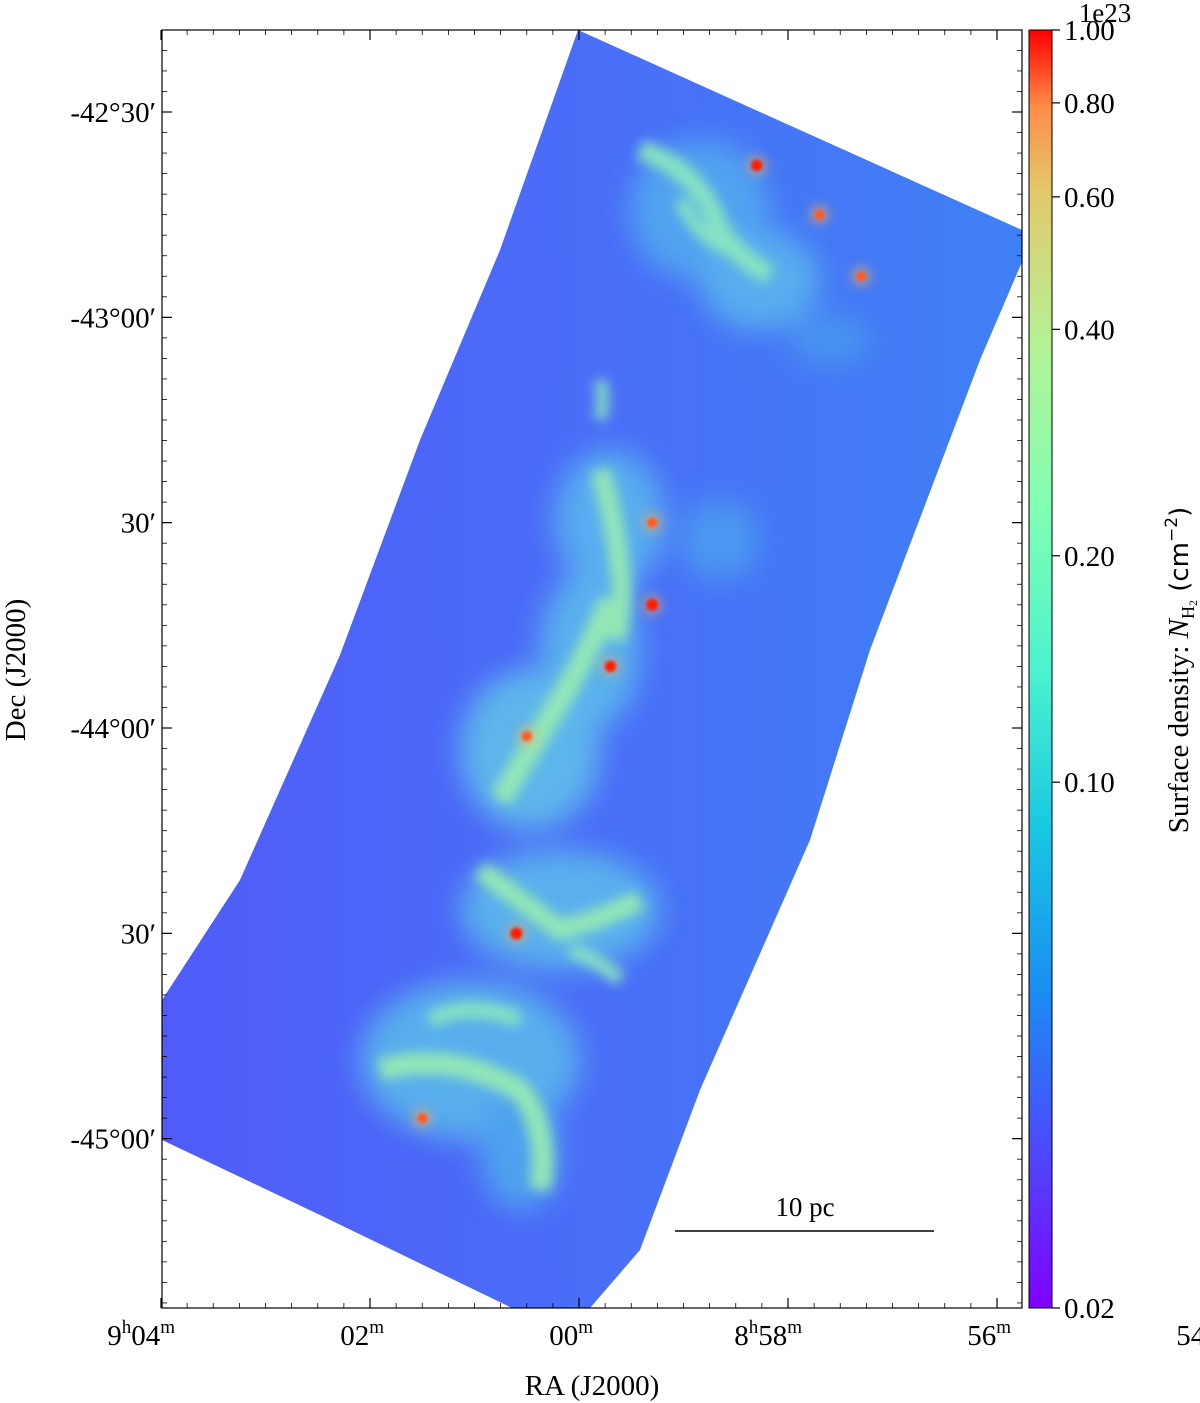  I want to click on colorbar-tick-label: 0.10, so click(1089, 783).